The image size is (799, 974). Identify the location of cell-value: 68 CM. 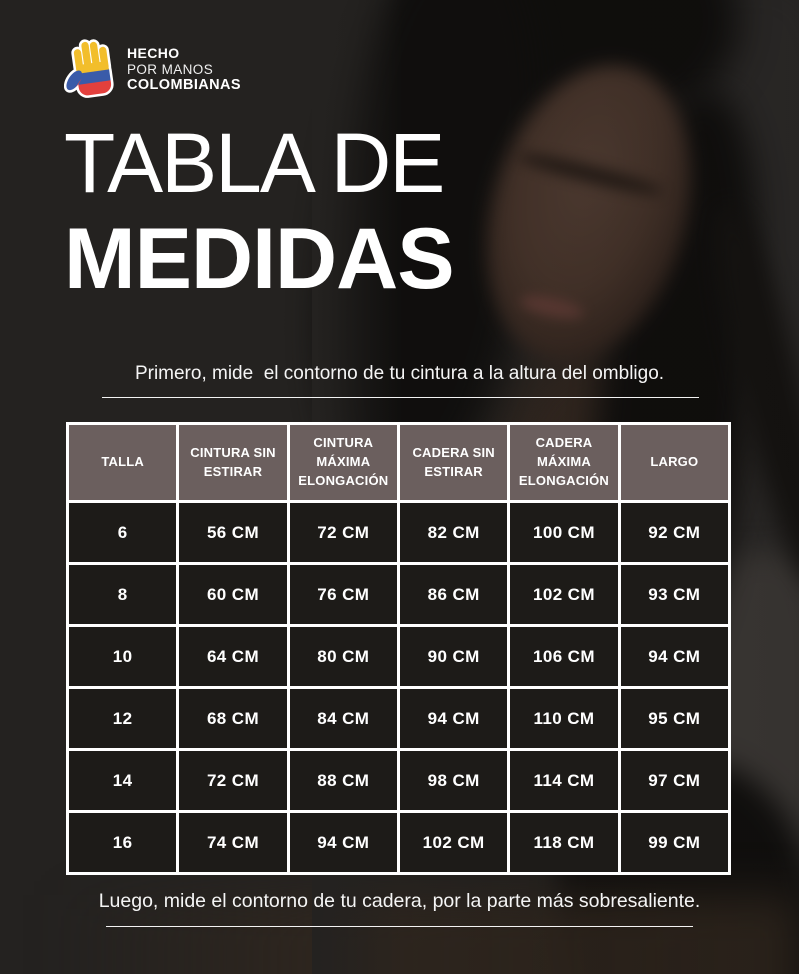
(233, 718).